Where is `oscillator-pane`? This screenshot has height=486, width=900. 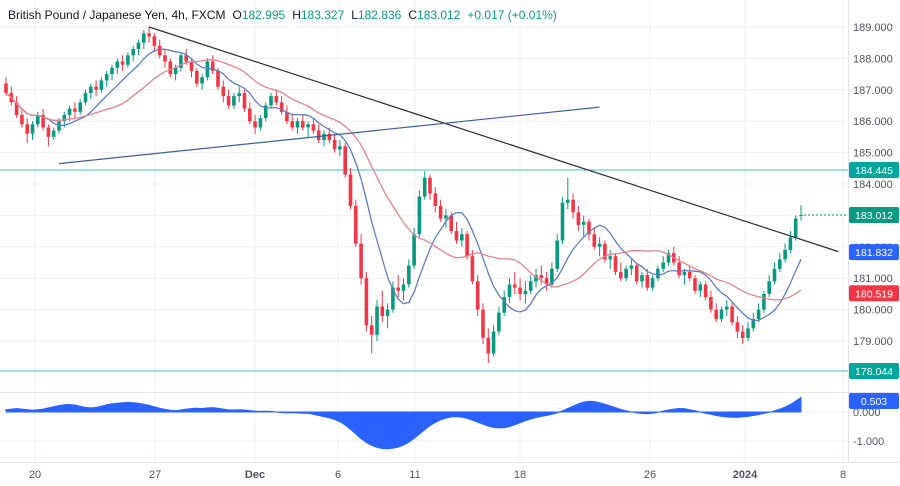
oscillator-pane is located at coordinates (403, 423).